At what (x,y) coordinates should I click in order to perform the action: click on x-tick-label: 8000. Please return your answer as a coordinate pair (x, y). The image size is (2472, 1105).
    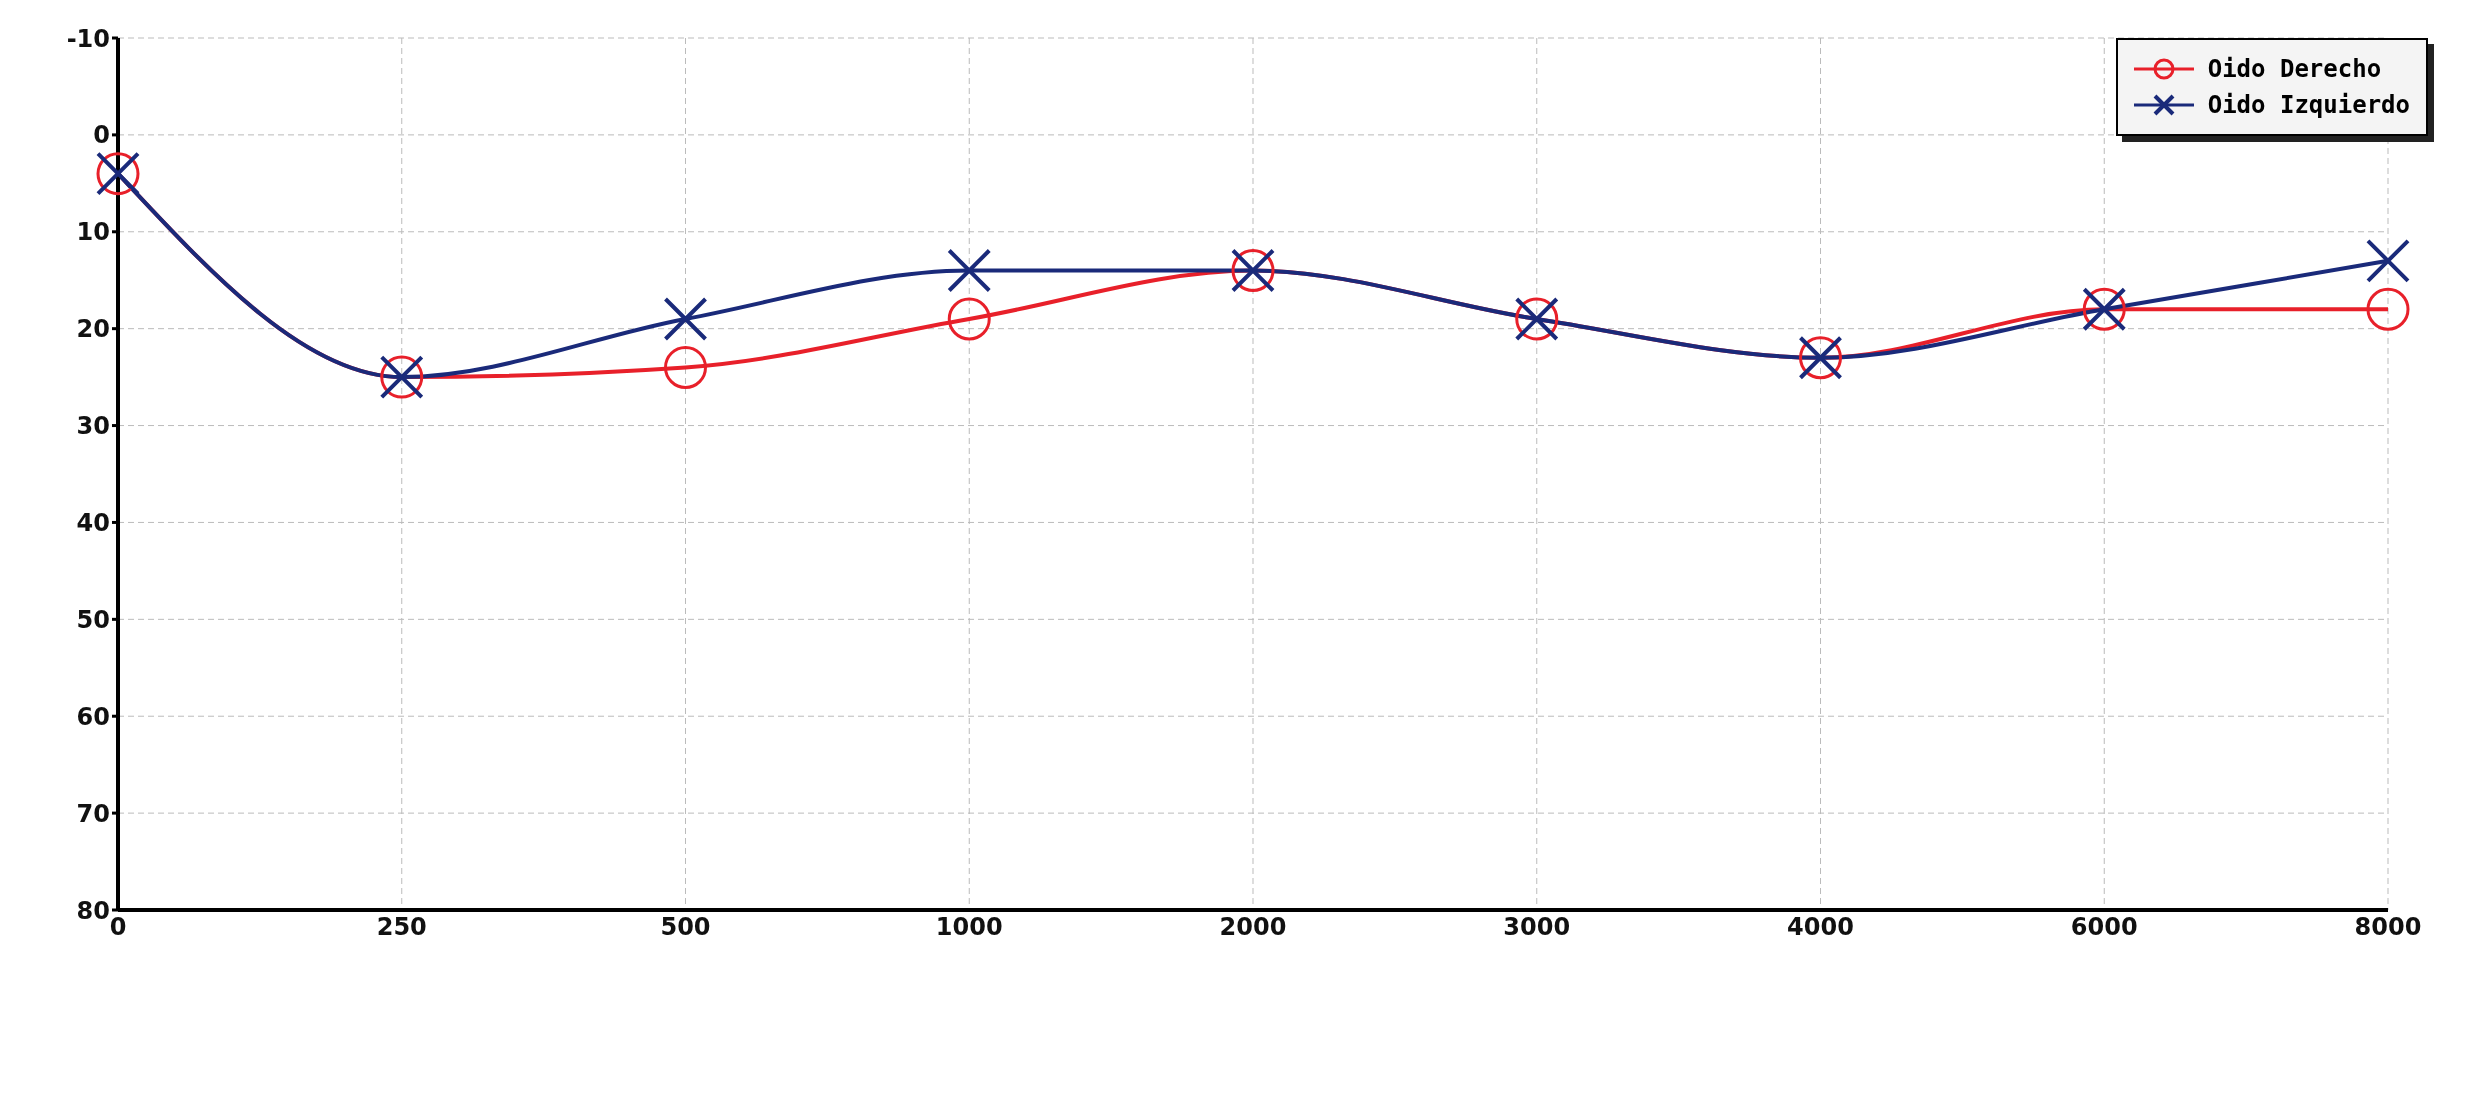
    Looking at the image, I should click on (2388, 927).